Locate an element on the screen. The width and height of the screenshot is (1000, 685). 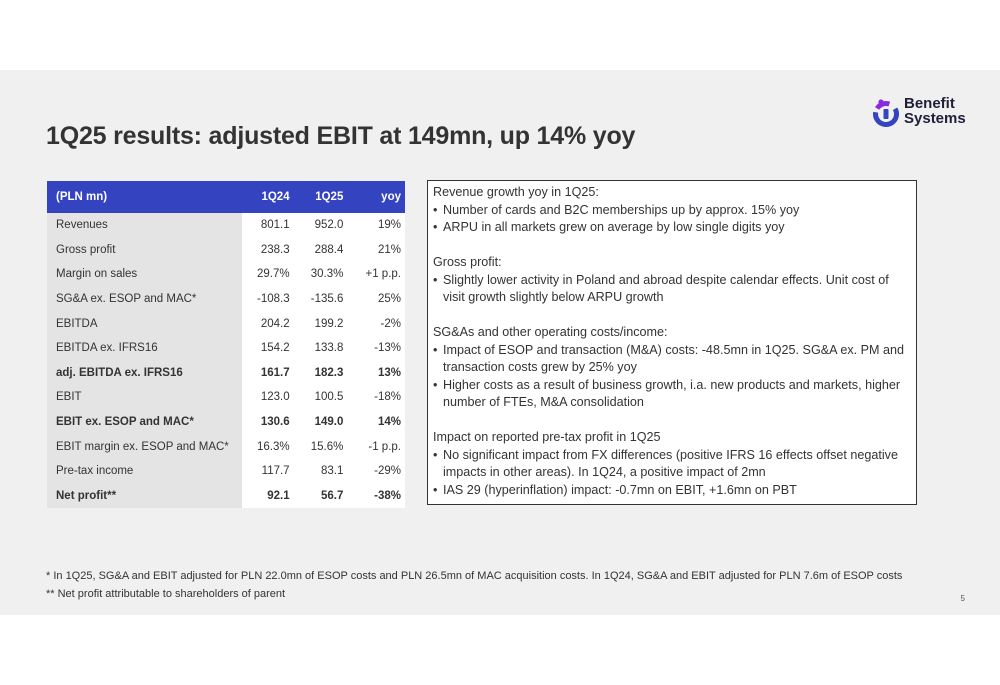
cell-1q24: 130.6 is located at coordinates (267, 422).